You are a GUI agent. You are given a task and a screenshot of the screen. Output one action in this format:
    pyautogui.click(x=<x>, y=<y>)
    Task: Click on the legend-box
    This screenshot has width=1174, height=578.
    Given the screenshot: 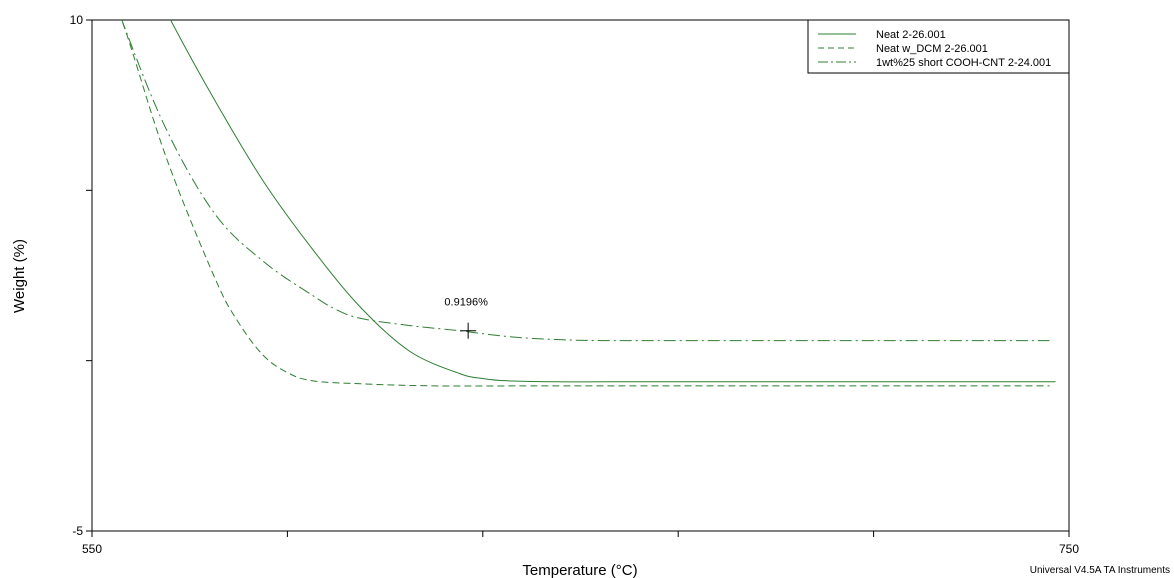 What is the action you would take?
    pyautogui.click(x=938, y=46)
    